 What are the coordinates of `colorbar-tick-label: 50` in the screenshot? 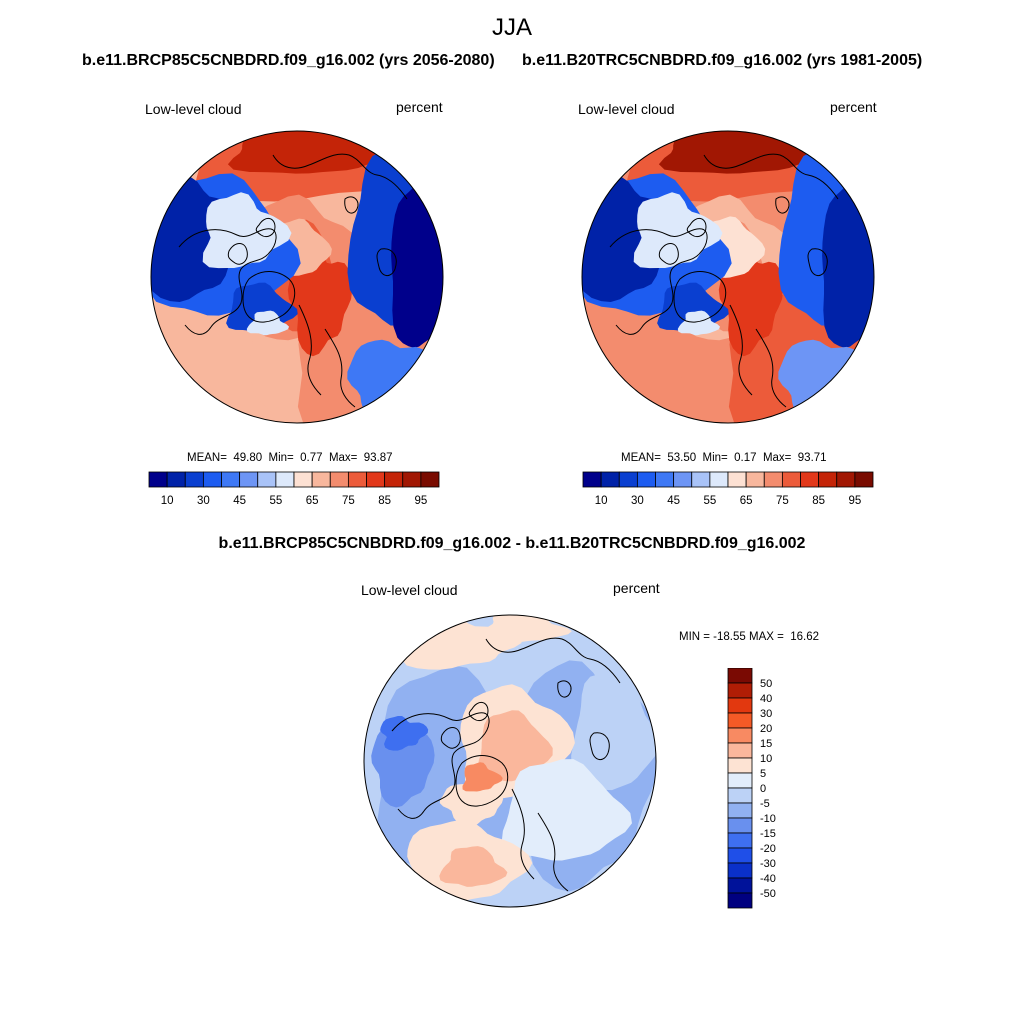 It's located at (766, 684).